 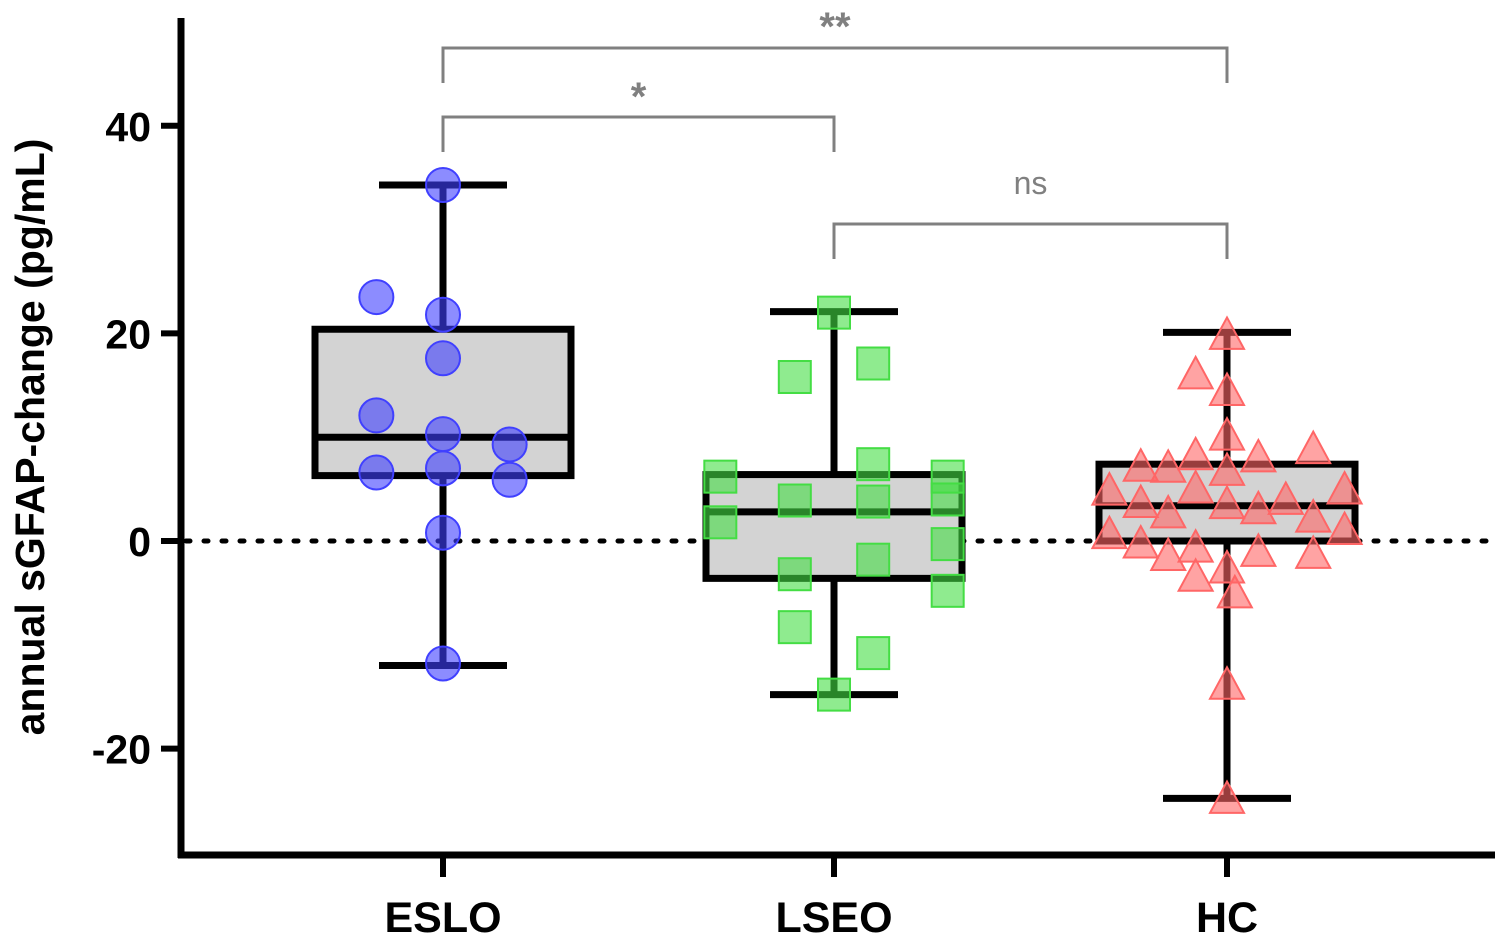 I want to click on y-tick-label: -20, so click(x=121, y=750).